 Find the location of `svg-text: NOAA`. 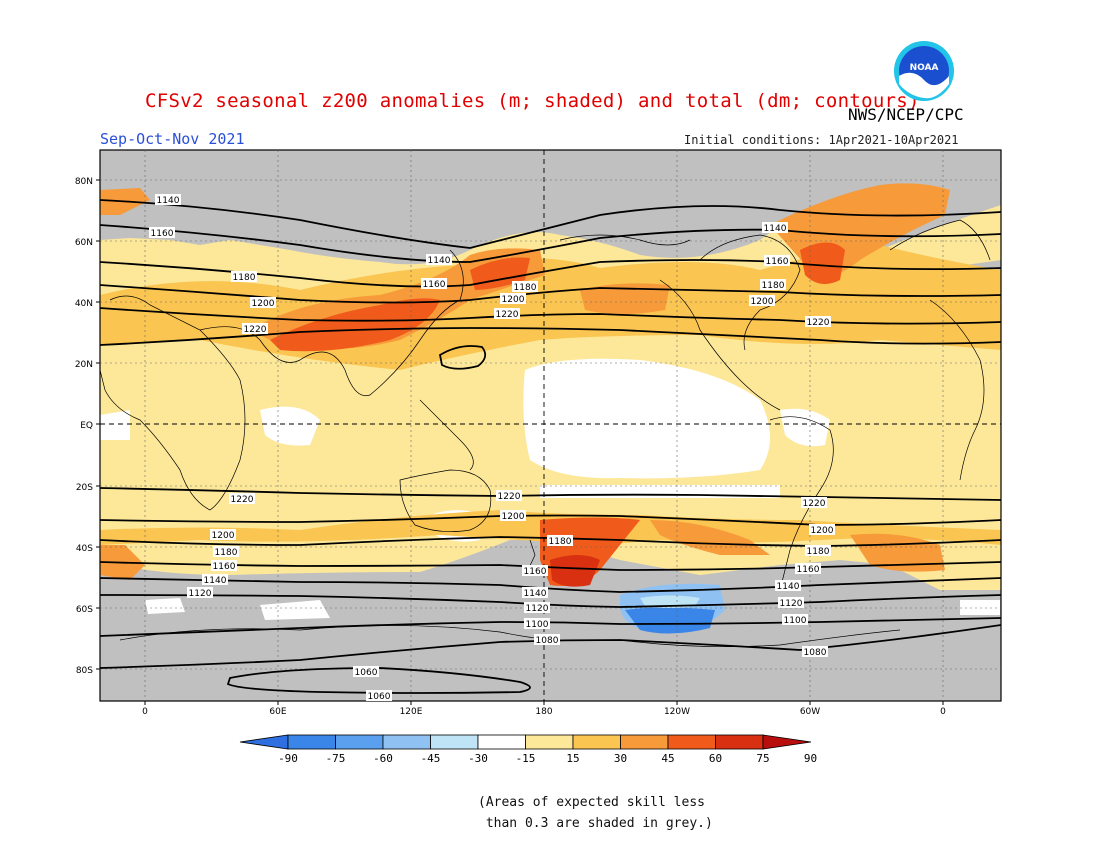

svg-text: NOAA is located at coordinates (924, 68).